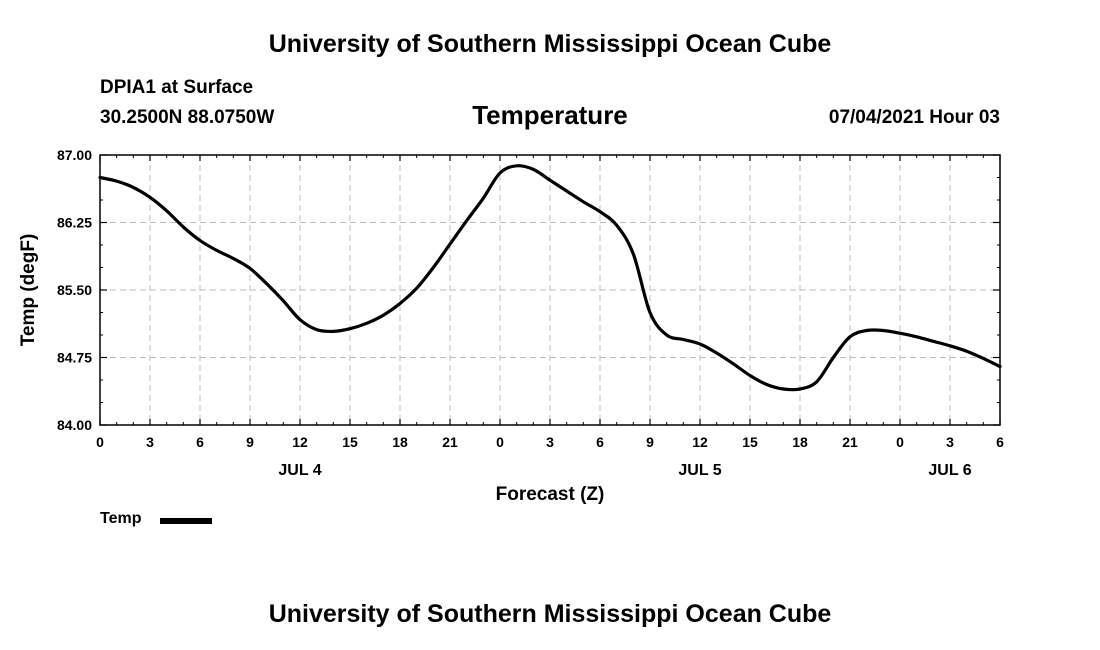 The width and height of the screenshot is (1100, 650). Describe the element at coordinates (177, 87) in the screenshot. I see `station-label: DPIA1 at Surface` at that location.